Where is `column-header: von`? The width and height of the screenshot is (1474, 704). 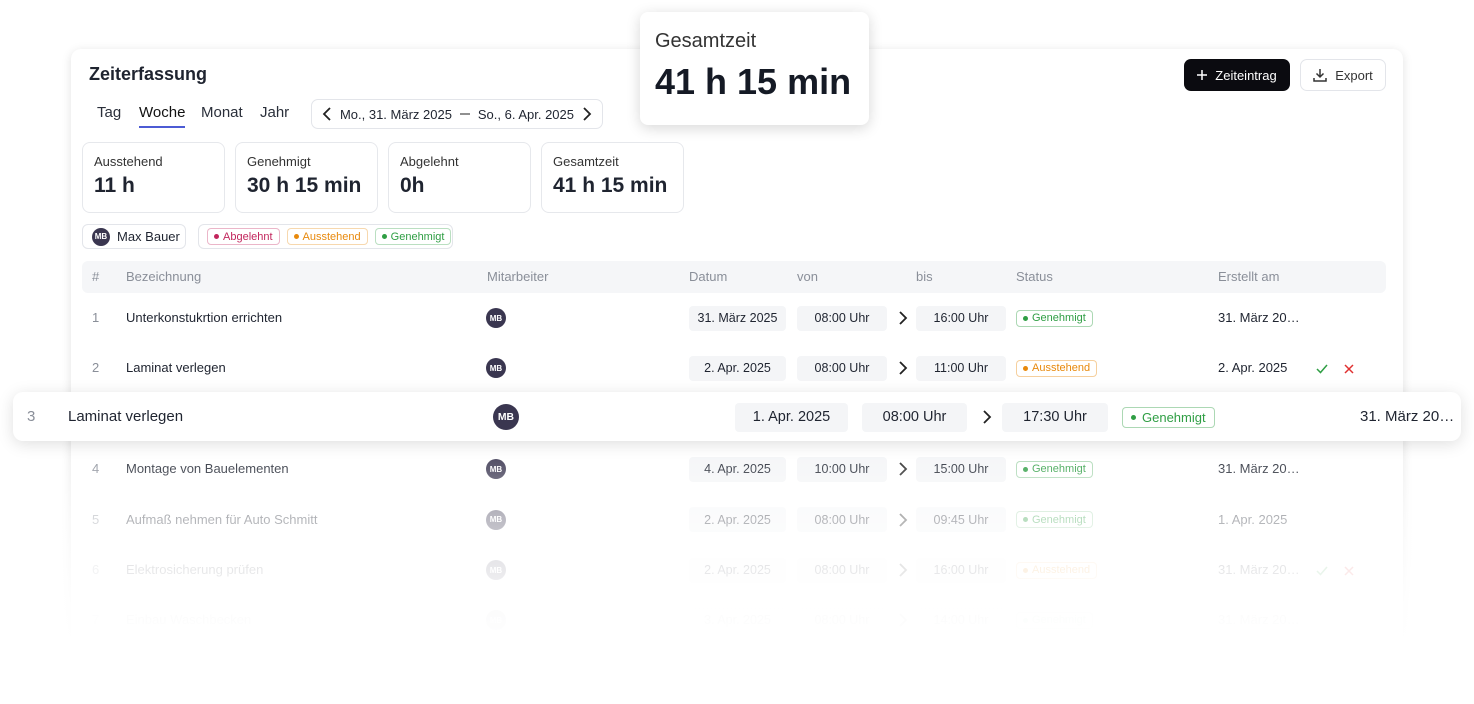
column-header: von is located at coordinates (807, 276).